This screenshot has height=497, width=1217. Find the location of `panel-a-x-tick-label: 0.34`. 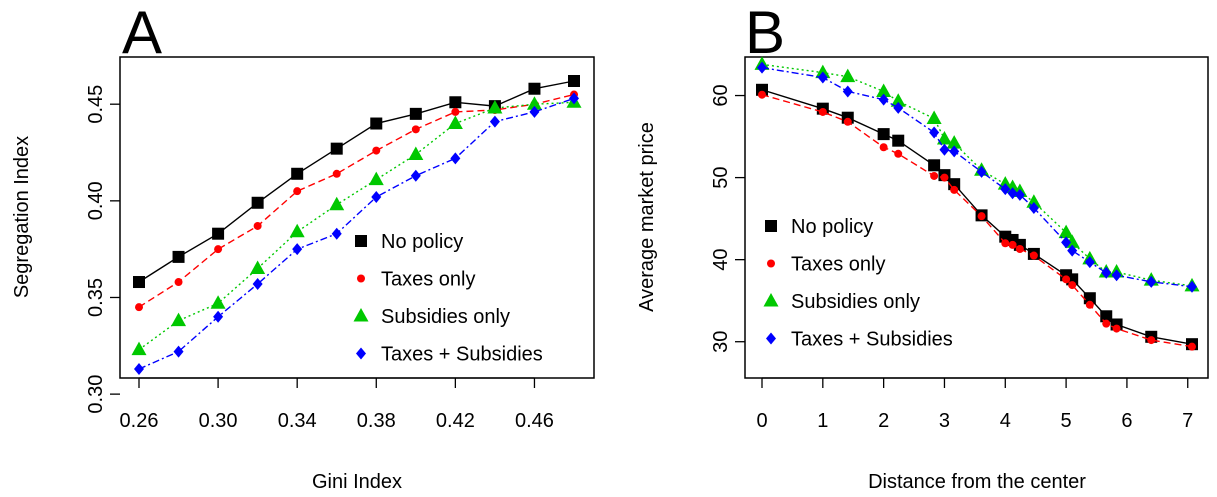

panel-a-x-tick-label: 0.34 is located at coordinates (297, 421).